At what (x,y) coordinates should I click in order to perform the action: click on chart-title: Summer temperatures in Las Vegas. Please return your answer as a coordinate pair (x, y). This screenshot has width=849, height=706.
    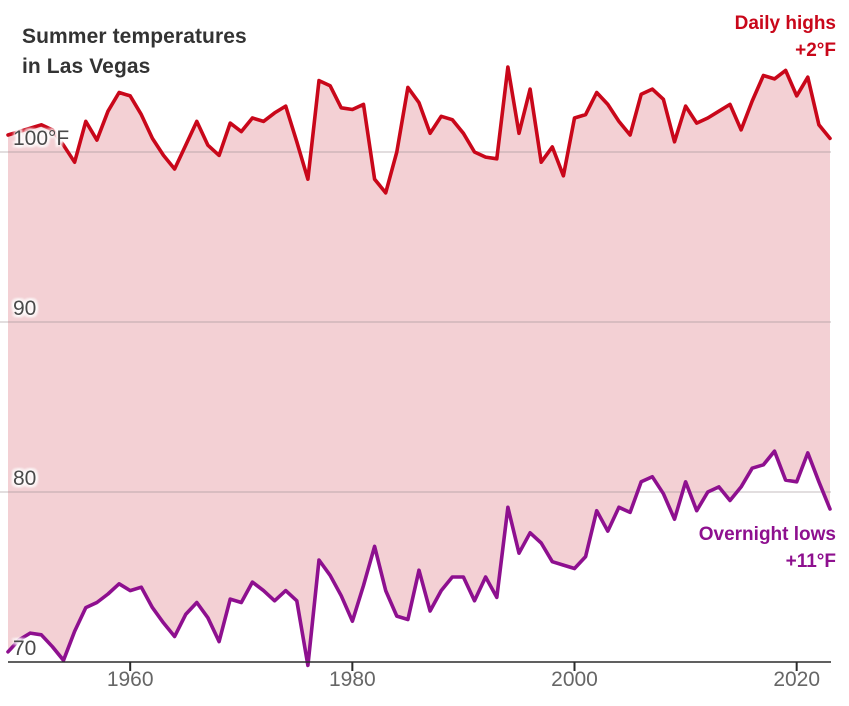
    Looking at the image, I should click on (134, 52).